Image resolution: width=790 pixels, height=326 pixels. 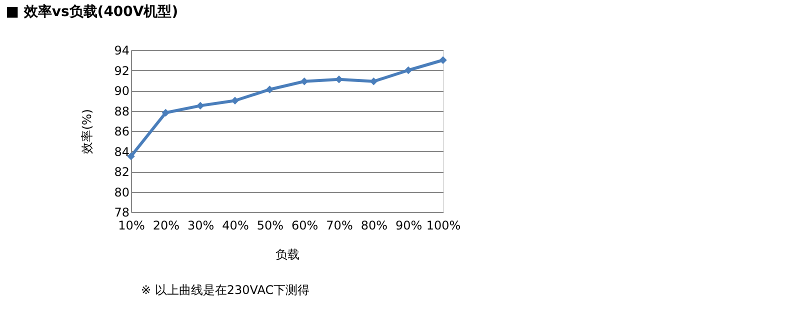 I want to click on x-tick-label: 40%, so click(x=235, y=225).